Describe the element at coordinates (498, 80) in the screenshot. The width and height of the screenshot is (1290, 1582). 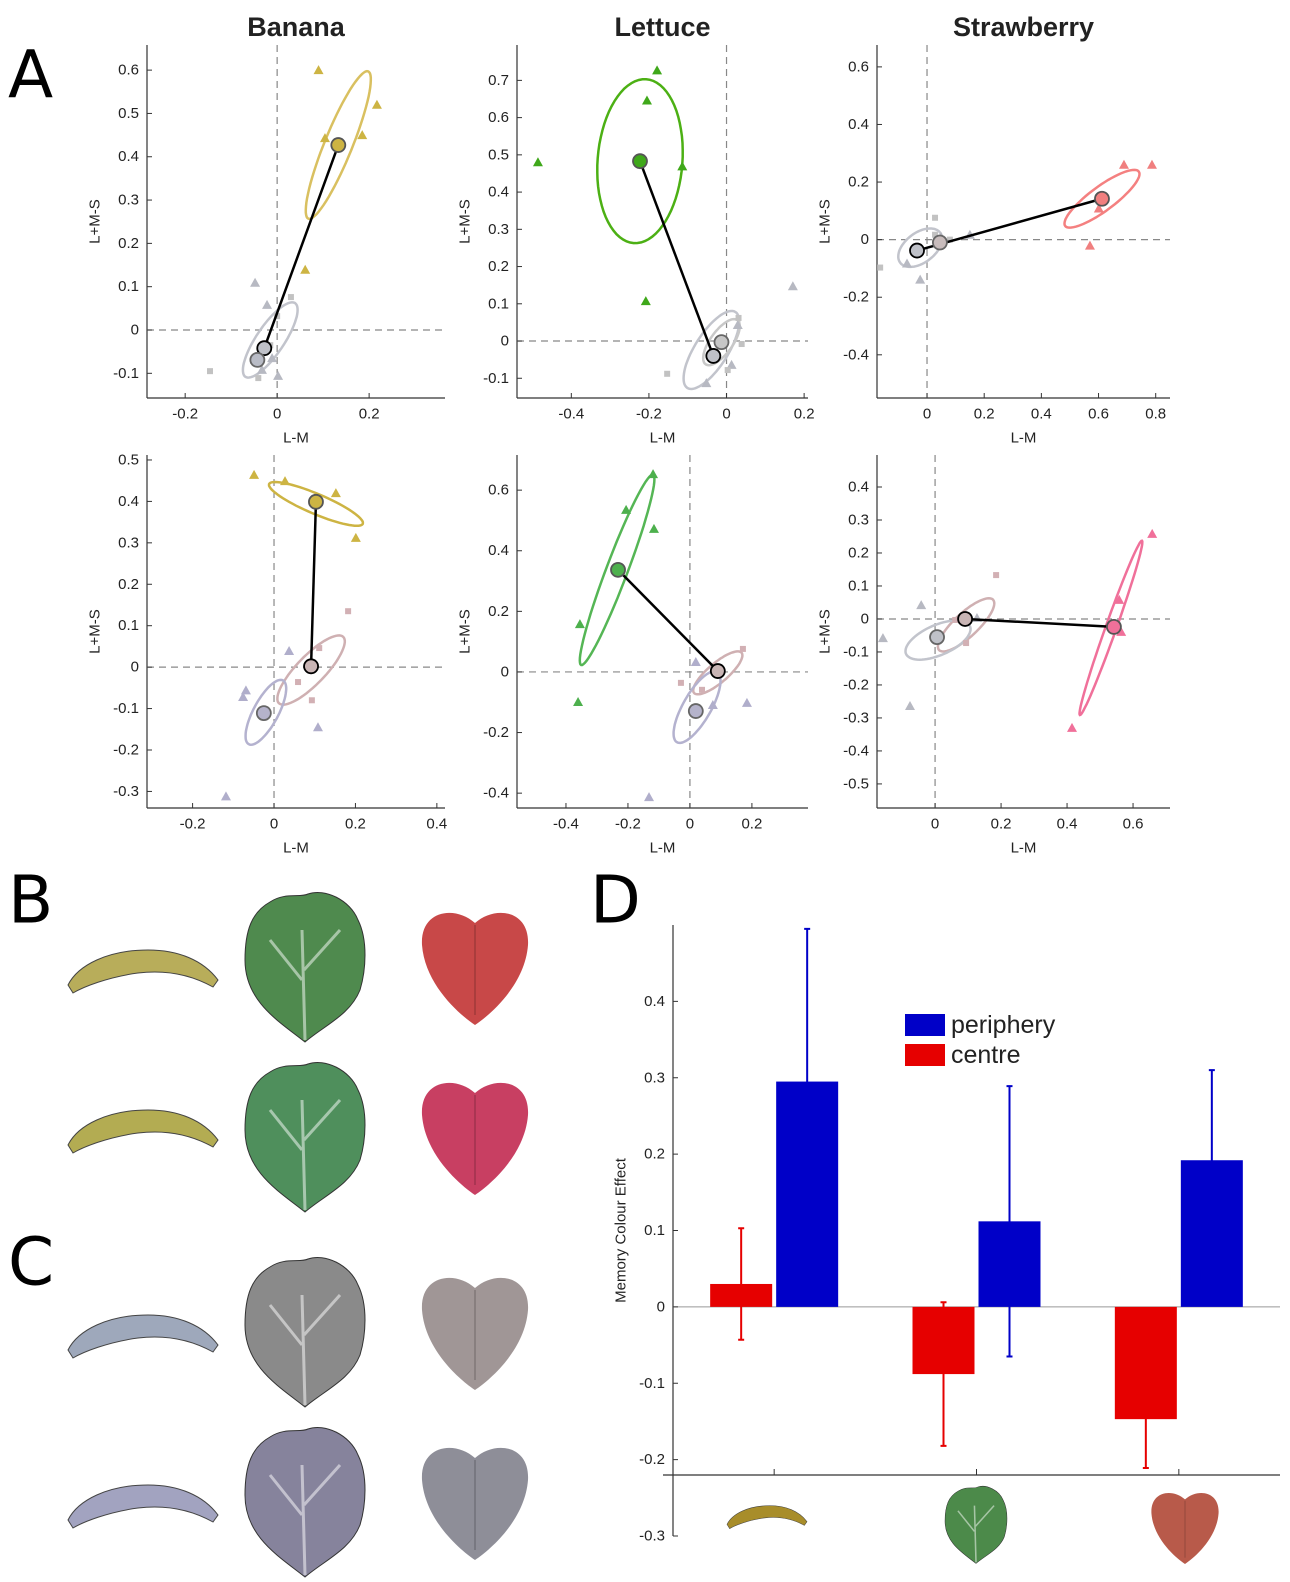
I see `y-tick-label: 0.7` at that location.